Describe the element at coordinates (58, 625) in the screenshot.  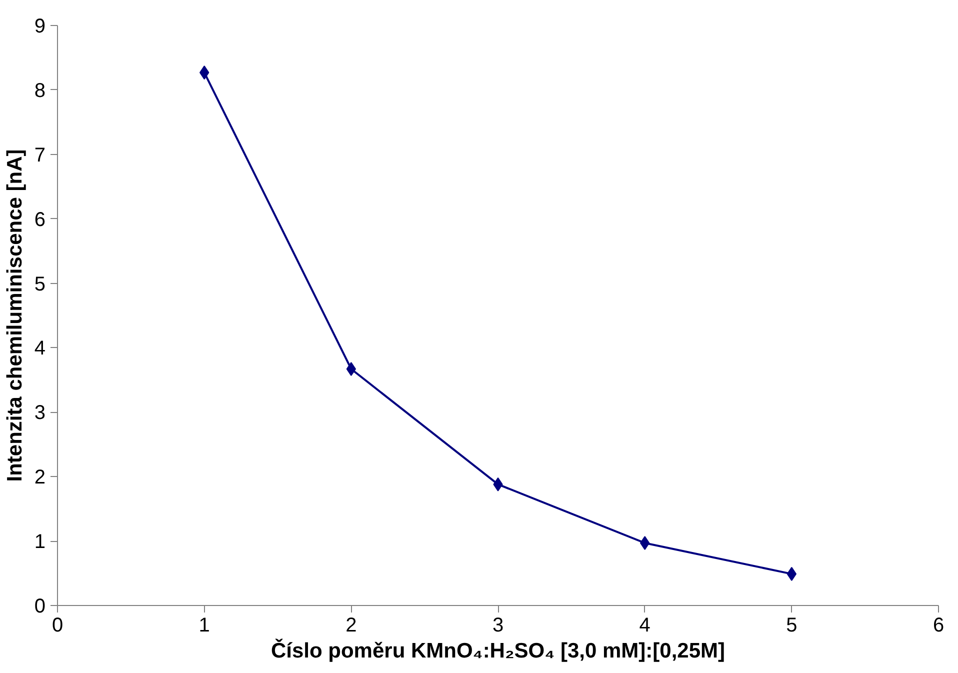
I see `x-tick-label: 0` at that location.